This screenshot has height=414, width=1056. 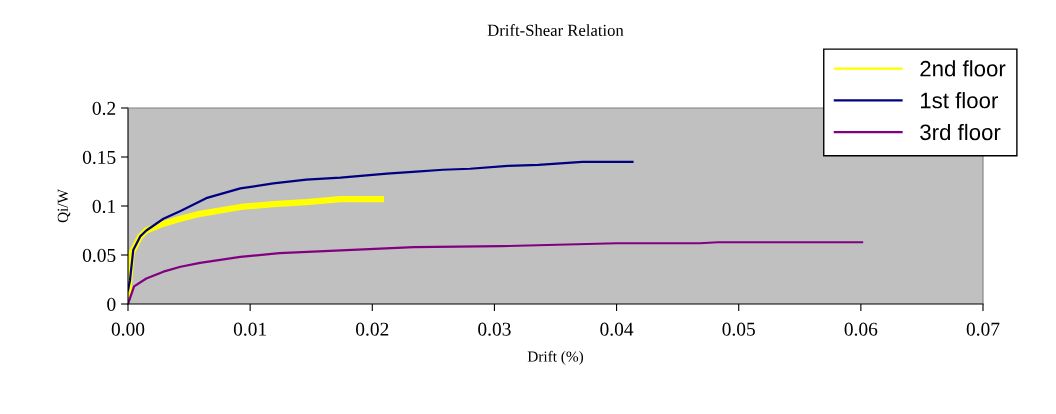 I want to click on y-tick-label: 0.2, so click(x=104, y=108).